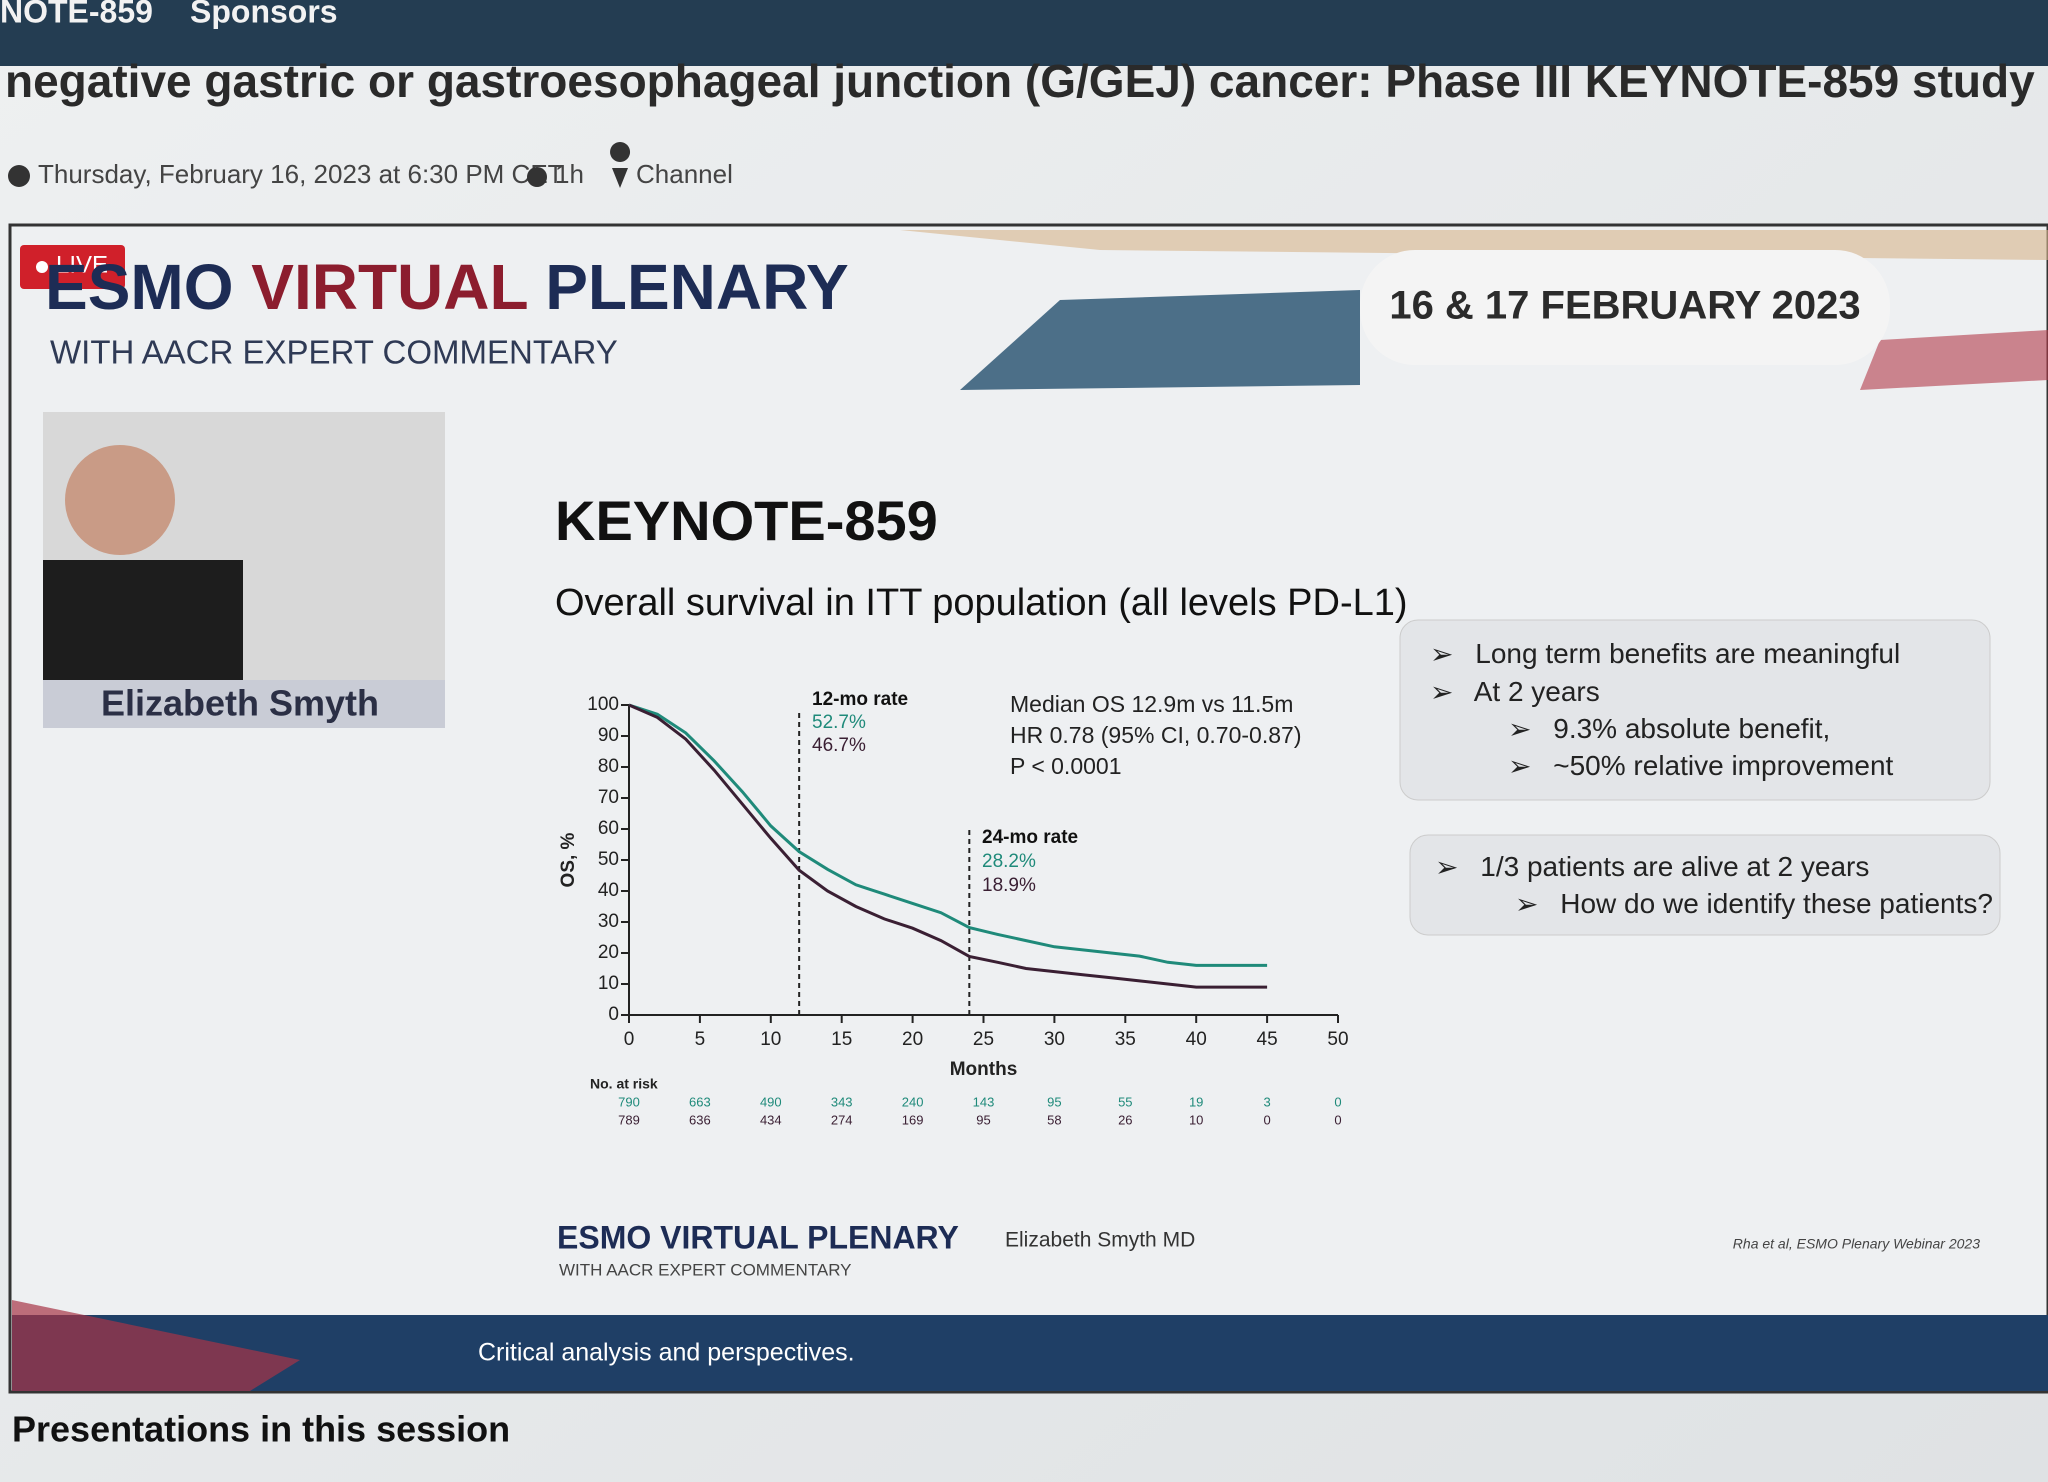 This screenshot has width=2048, height=1482. What do you see at coordinates (1856, 1244) in the screenshot?
I see `citation: Rha et al, ESMO Plenary Webinar 2023` at bounding box center [1856, 1244].